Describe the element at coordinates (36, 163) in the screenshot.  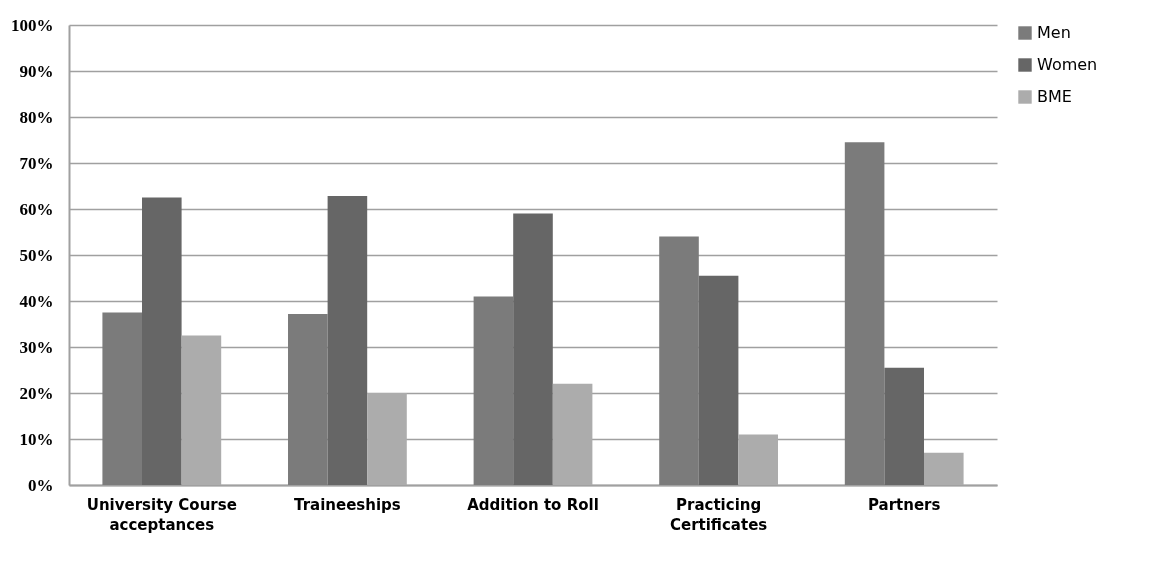
I see `y-tick-label: 70%` at that location.